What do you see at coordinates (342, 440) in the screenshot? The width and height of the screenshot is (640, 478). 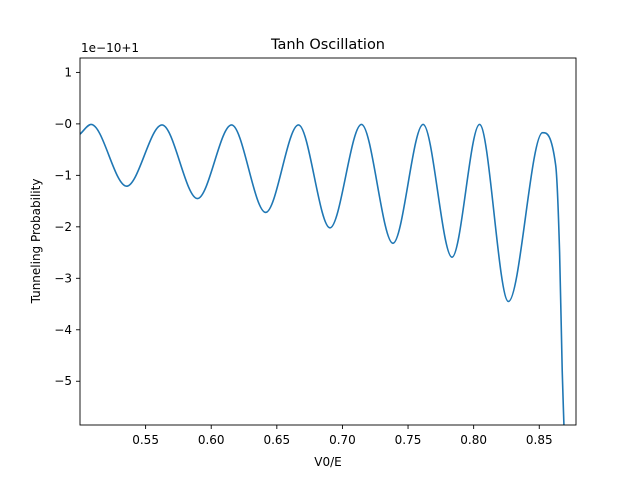 I see `x-tick-label: 0.70` at bounding box center [342, 440].